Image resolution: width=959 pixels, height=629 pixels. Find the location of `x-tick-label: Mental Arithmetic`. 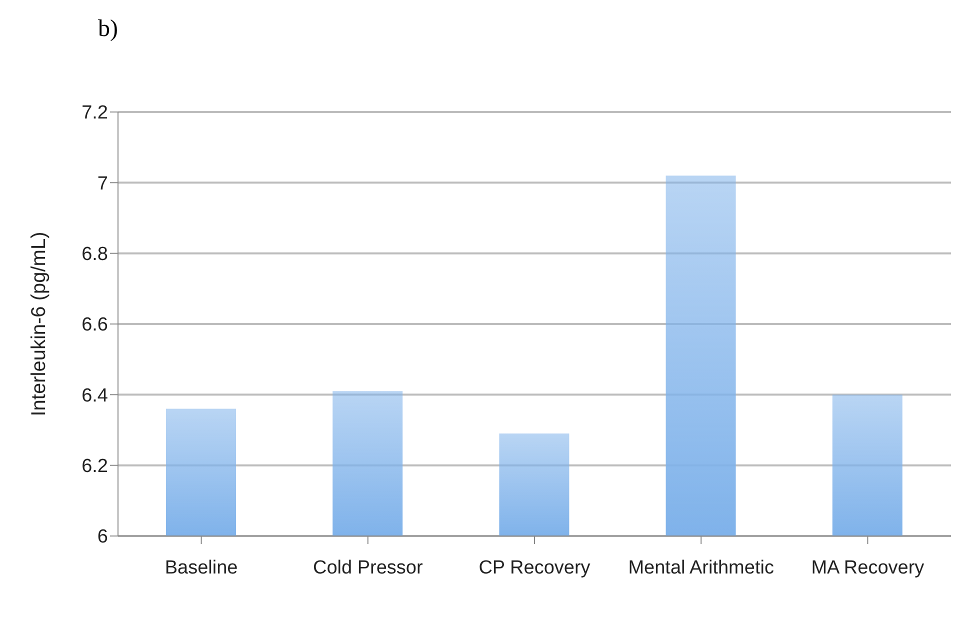

x-tick-label: Mental Arithmetic is located at coordinates (701, 567).